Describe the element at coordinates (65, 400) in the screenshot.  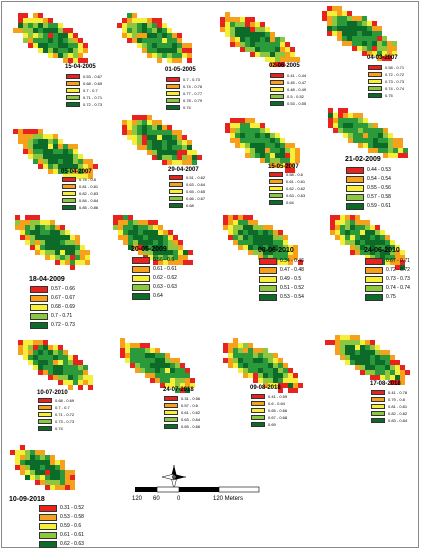
I see `legend-label: 0.68 - 0.69` at that location.